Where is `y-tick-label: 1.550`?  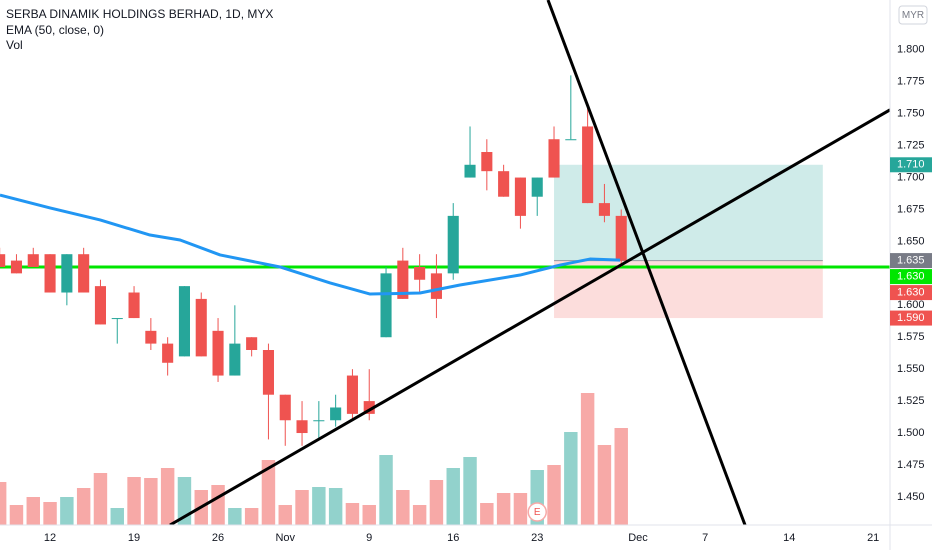
y-tick-label: 1.550 is located at coordinates (911, 369).